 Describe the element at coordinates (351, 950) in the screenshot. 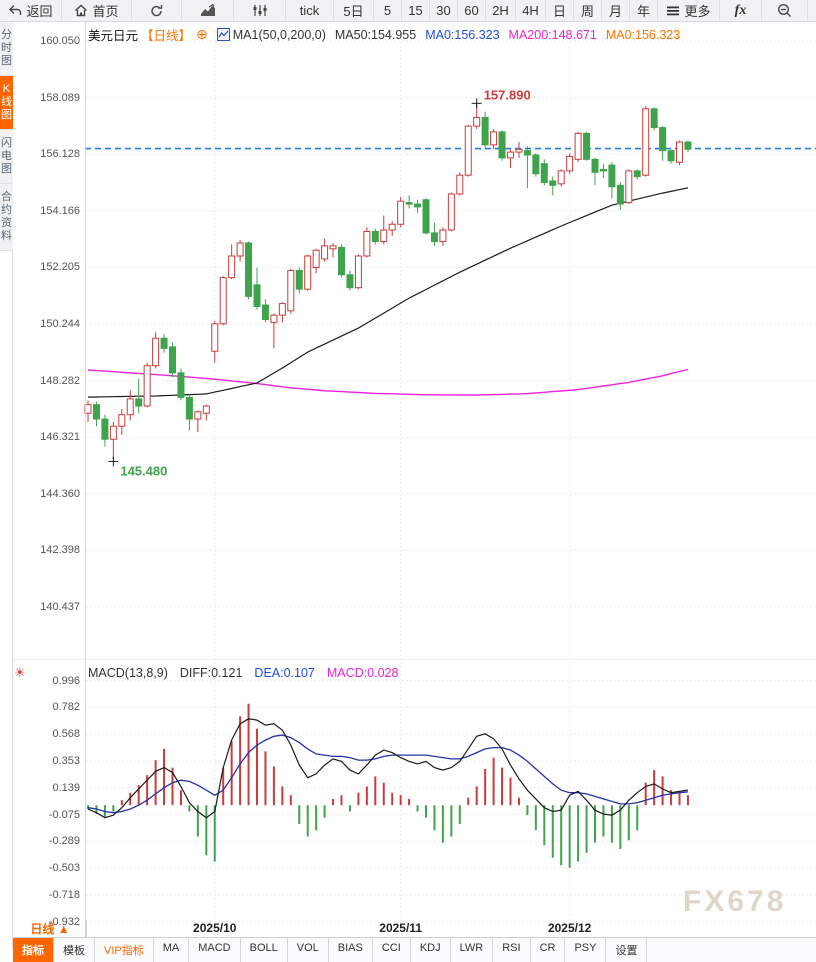

I see `indicator-tab-BIAS: BIAS` at that location.